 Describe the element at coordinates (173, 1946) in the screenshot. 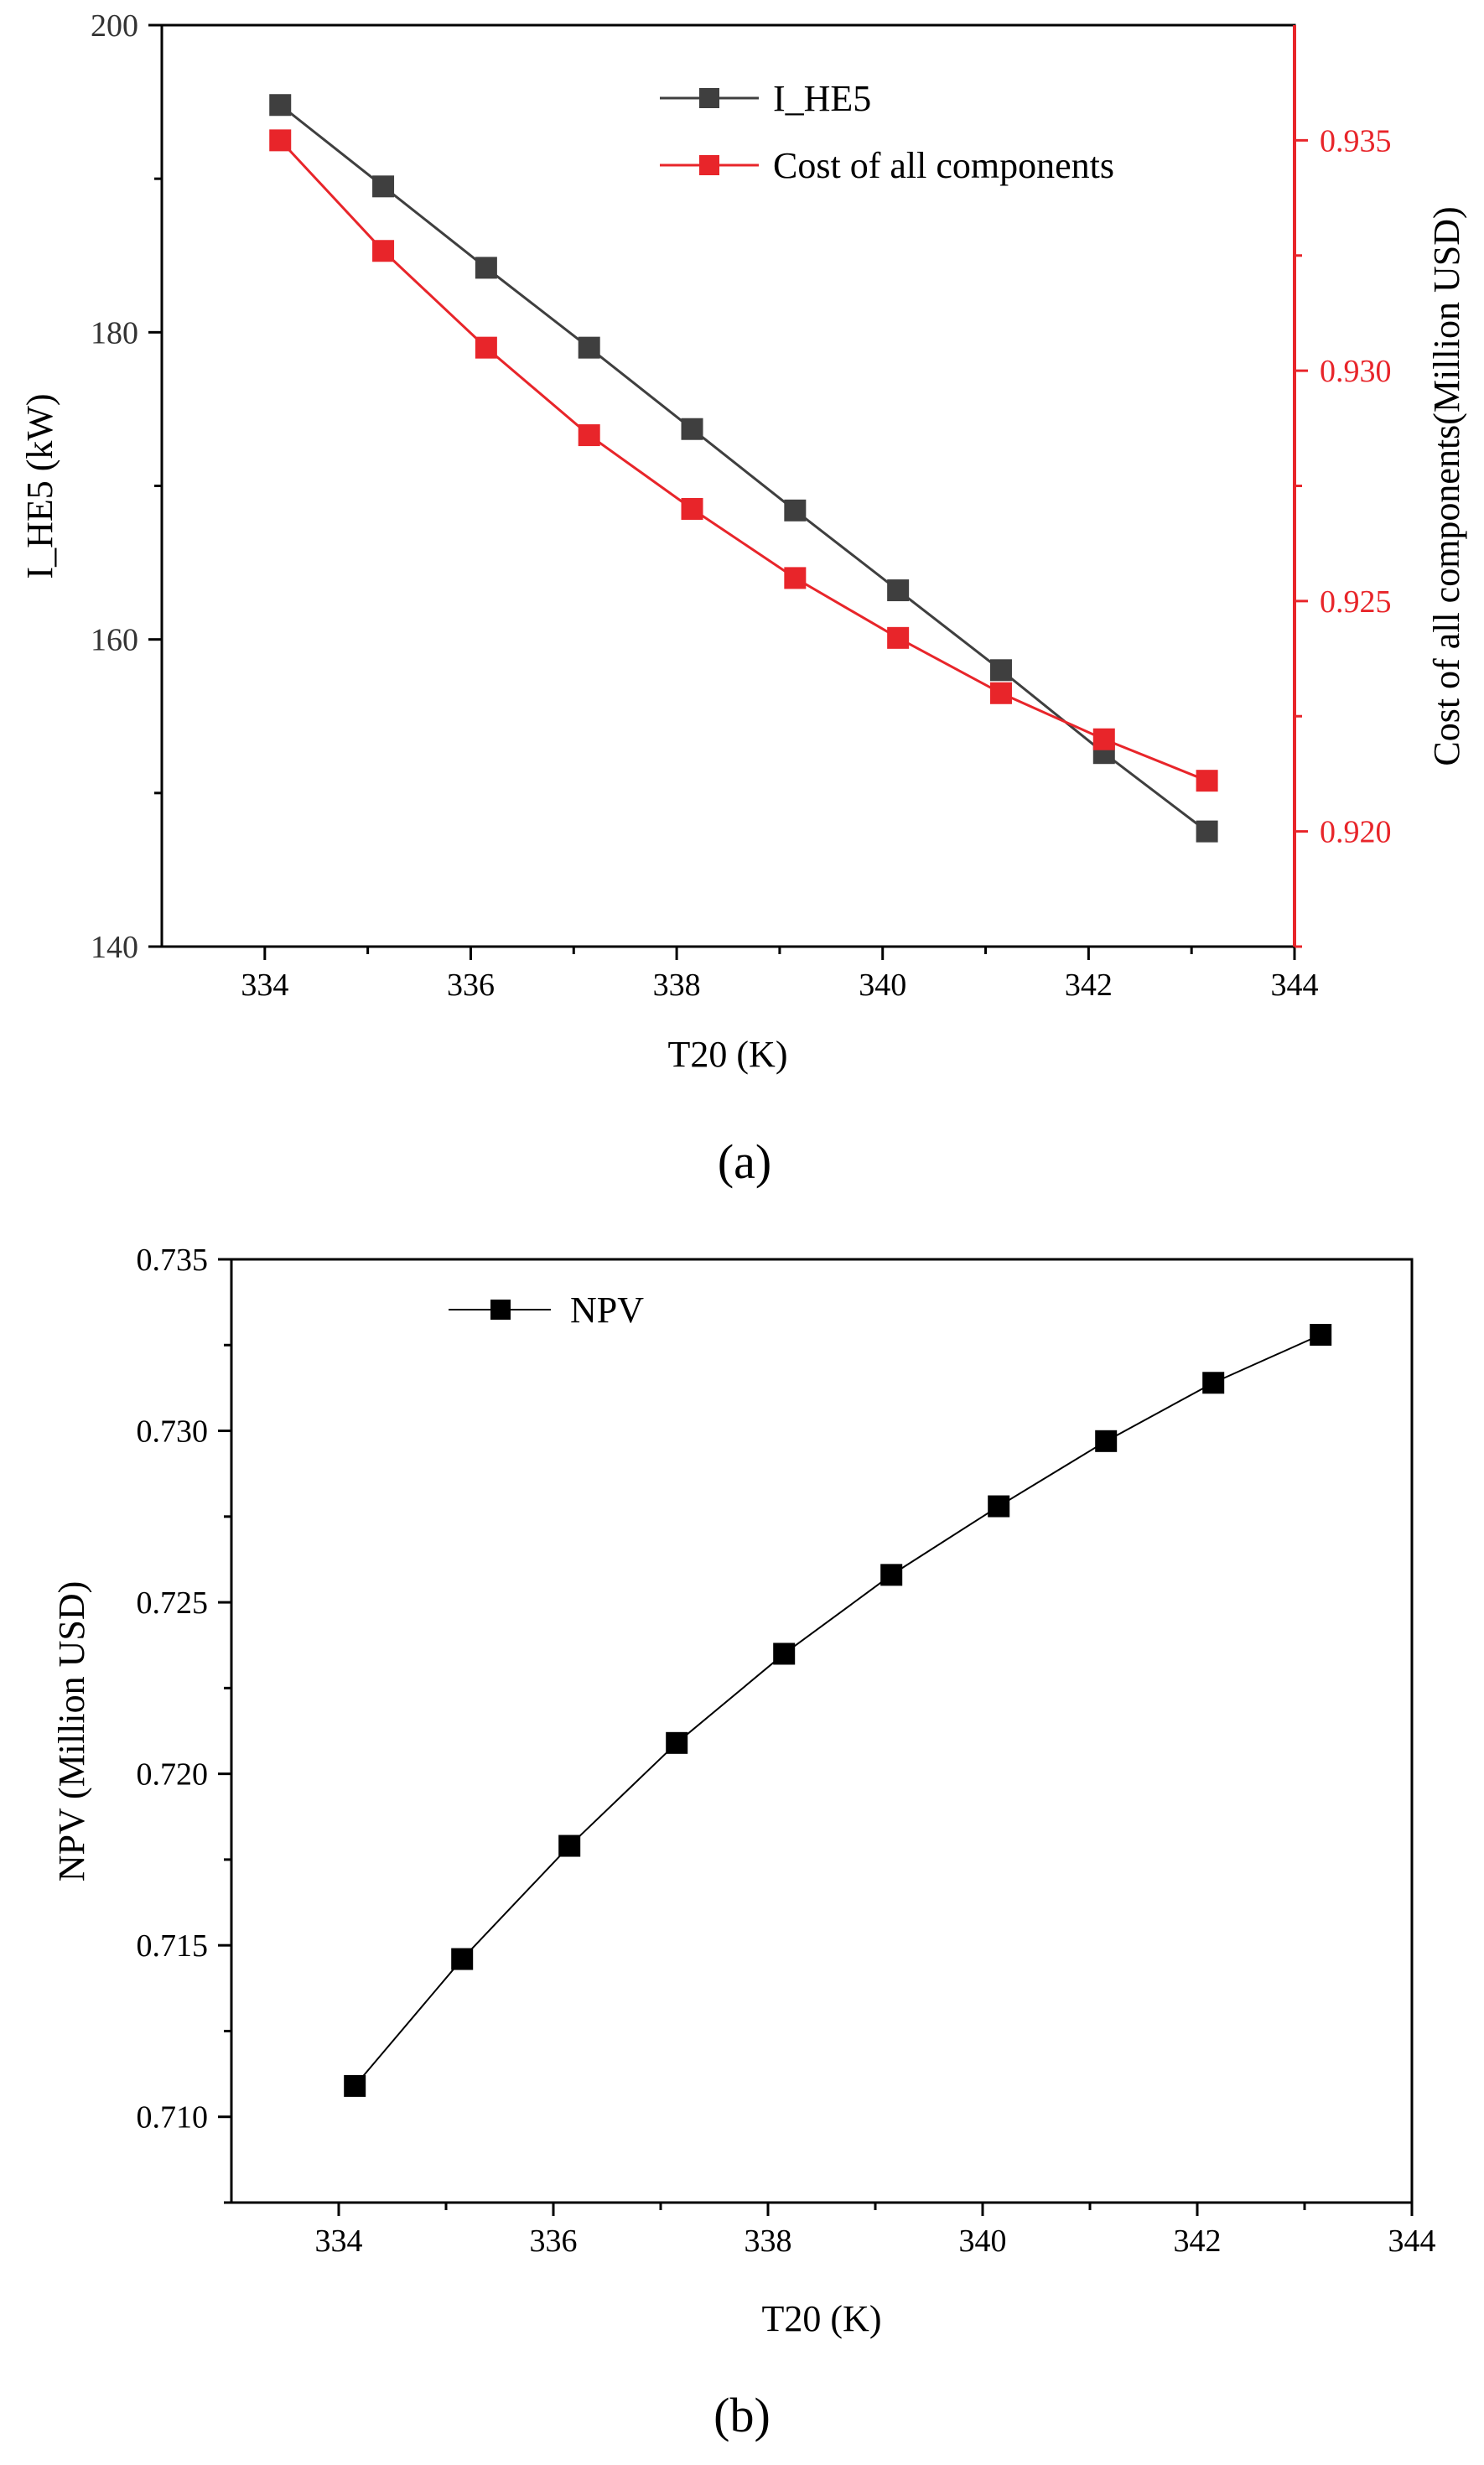

I see `y-tick-label: 0.715` at that location.